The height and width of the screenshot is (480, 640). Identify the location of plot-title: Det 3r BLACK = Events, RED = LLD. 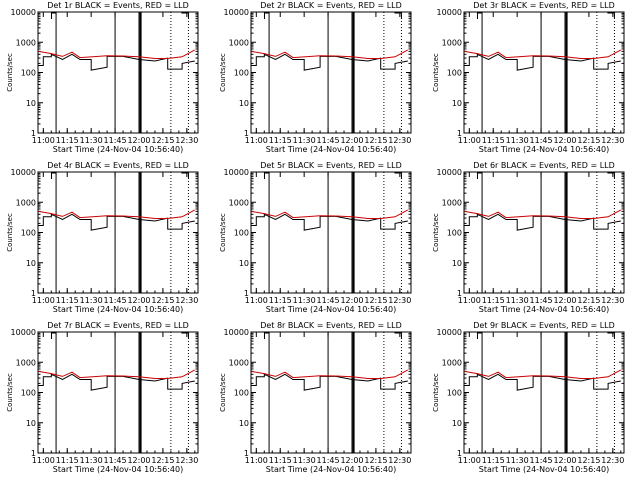
(544, 5).